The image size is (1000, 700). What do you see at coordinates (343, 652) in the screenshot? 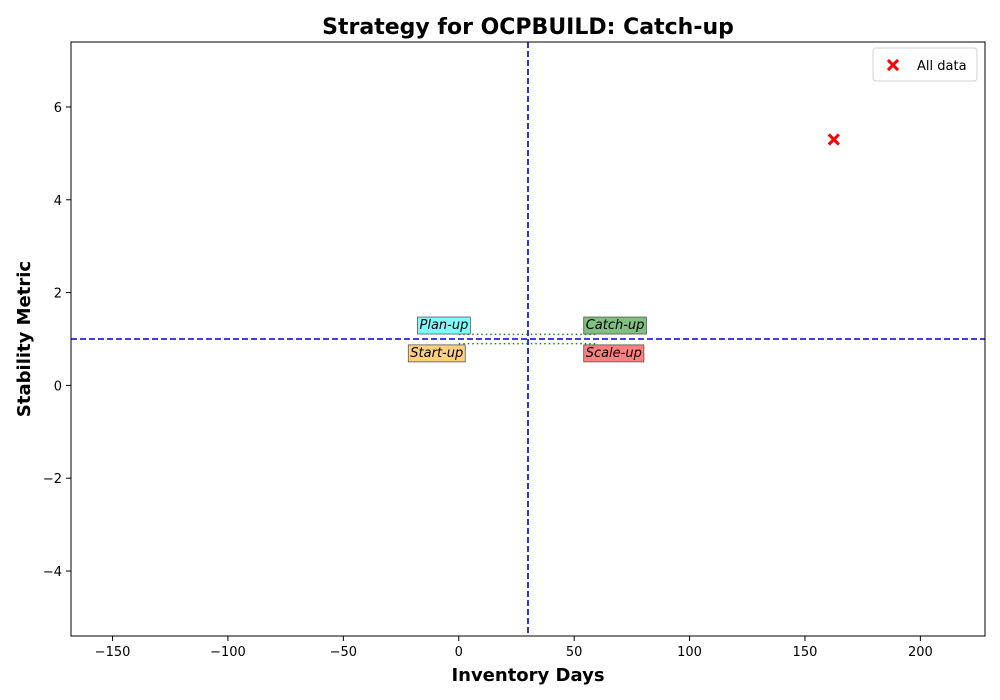
I see `x-tick-label: −50` at bounding box center [343, 652].